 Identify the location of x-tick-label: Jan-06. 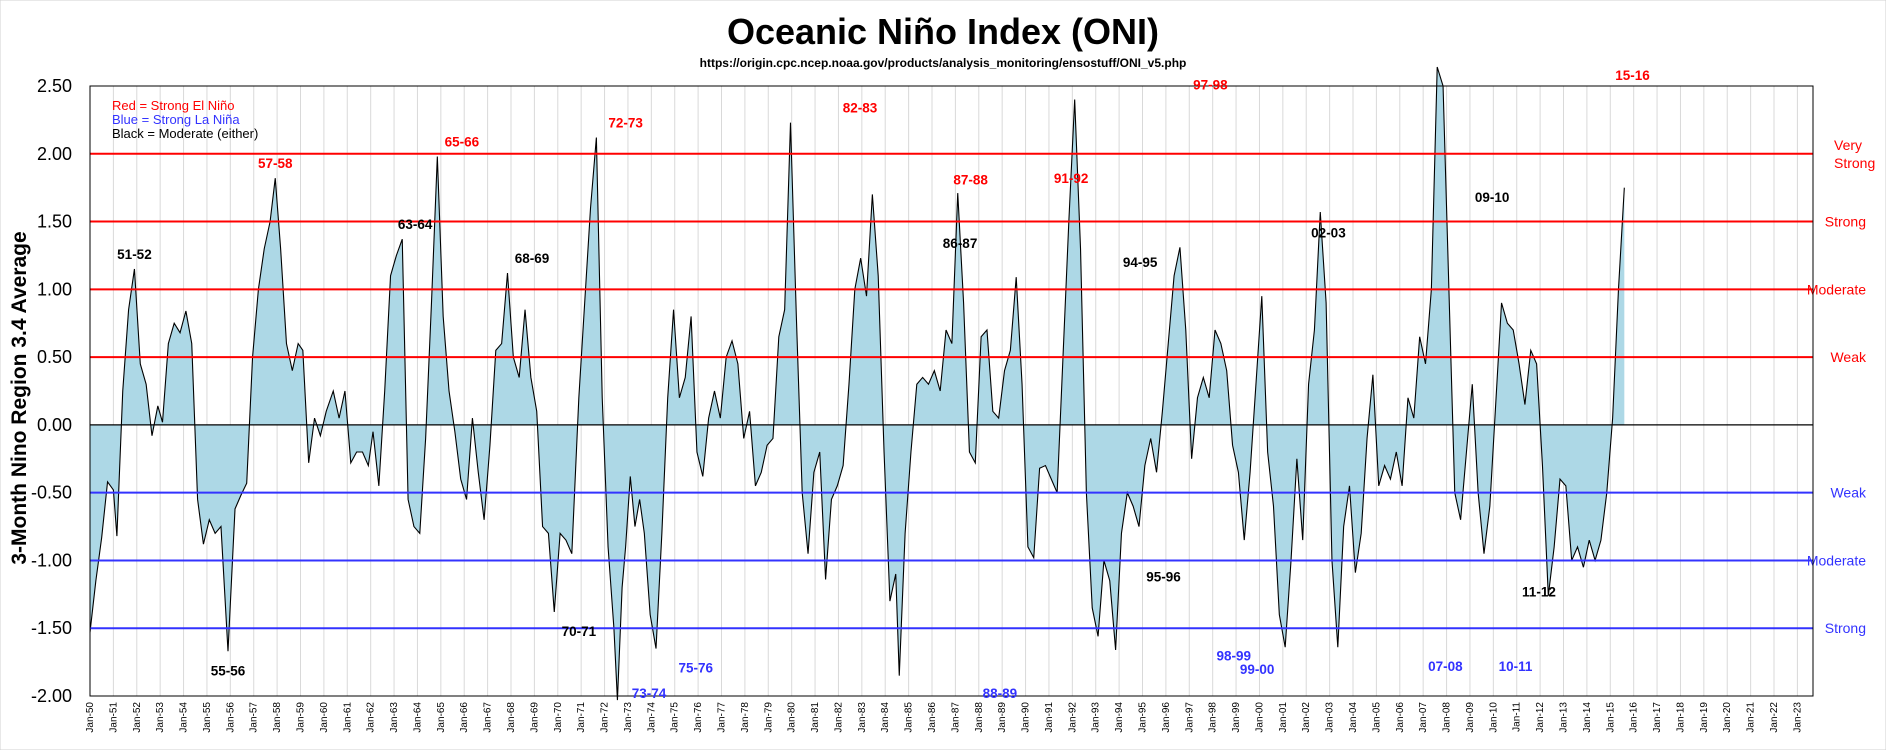
(1400, 717).